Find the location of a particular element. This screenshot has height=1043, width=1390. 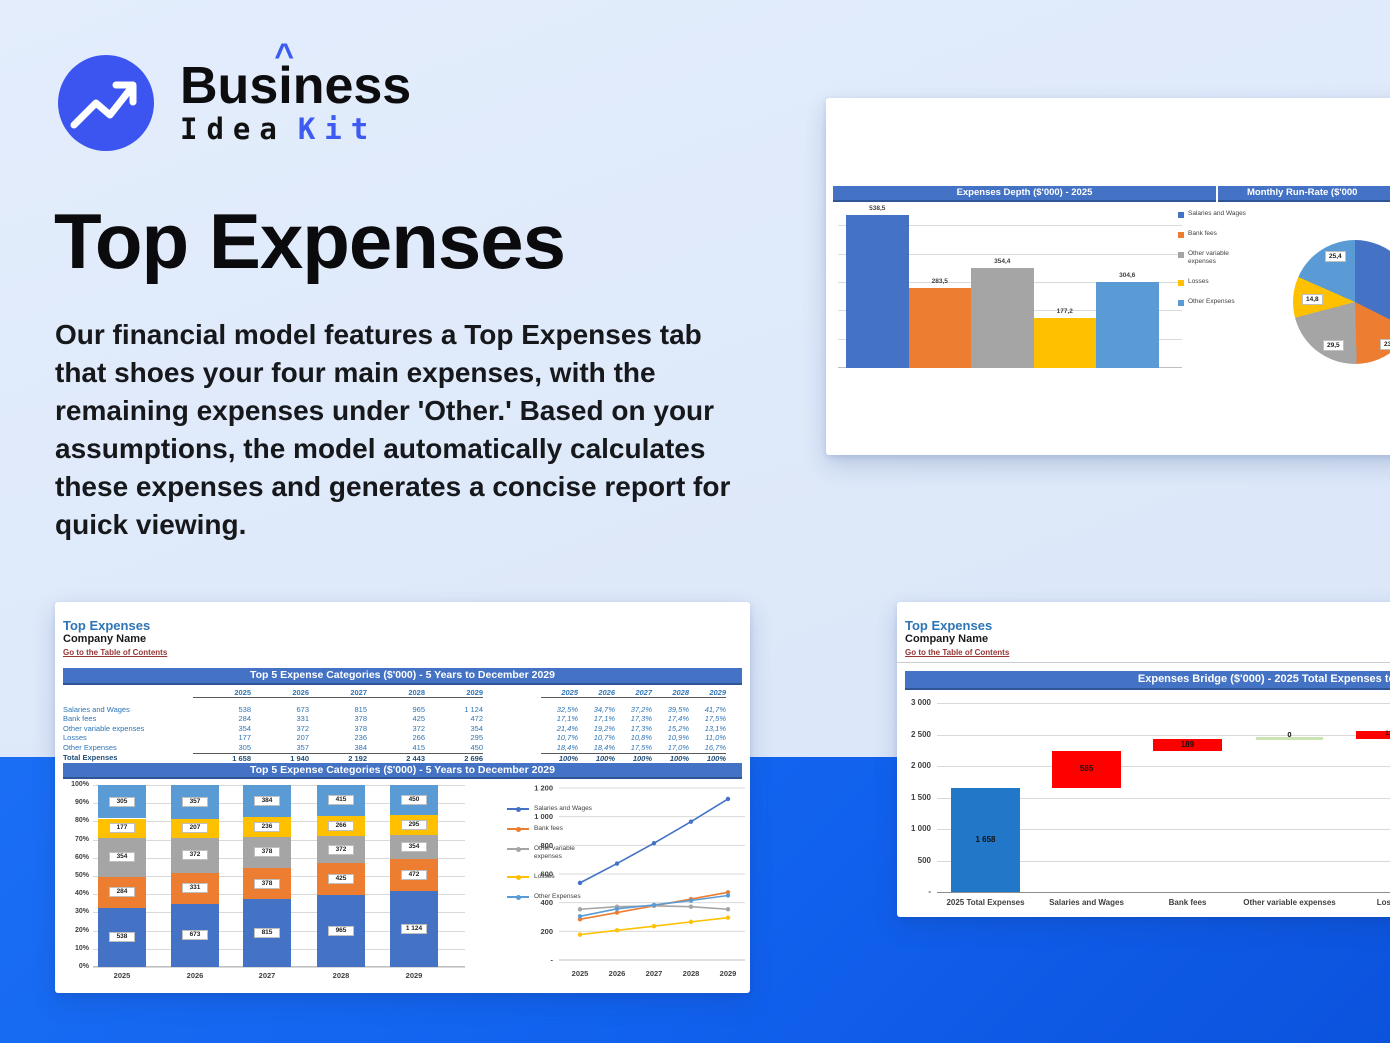

legend-item: Losses is located at coordinates (1218, 282).